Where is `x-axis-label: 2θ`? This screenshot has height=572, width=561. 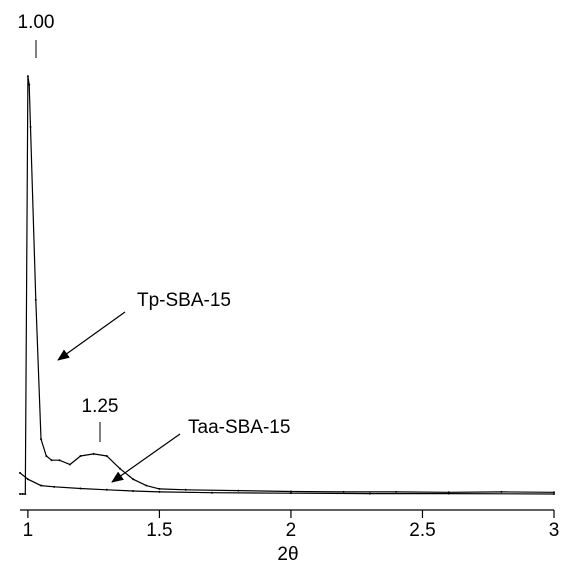 x-axis-label: 2θ is located at coordinates (287, 554).